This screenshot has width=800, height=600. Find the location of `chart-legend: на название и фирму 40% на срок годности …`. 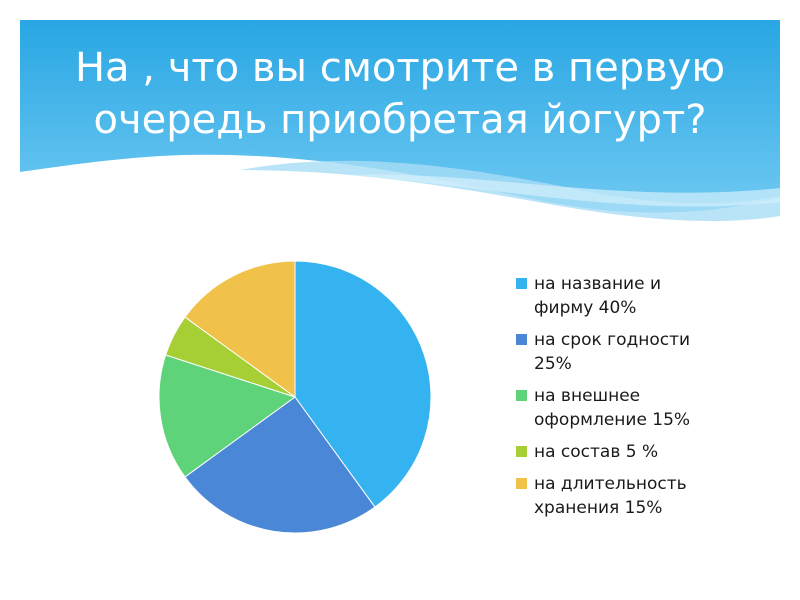

chart-legend: на название и фирму 40% на срок годности … is located at coordinates (651, 400).